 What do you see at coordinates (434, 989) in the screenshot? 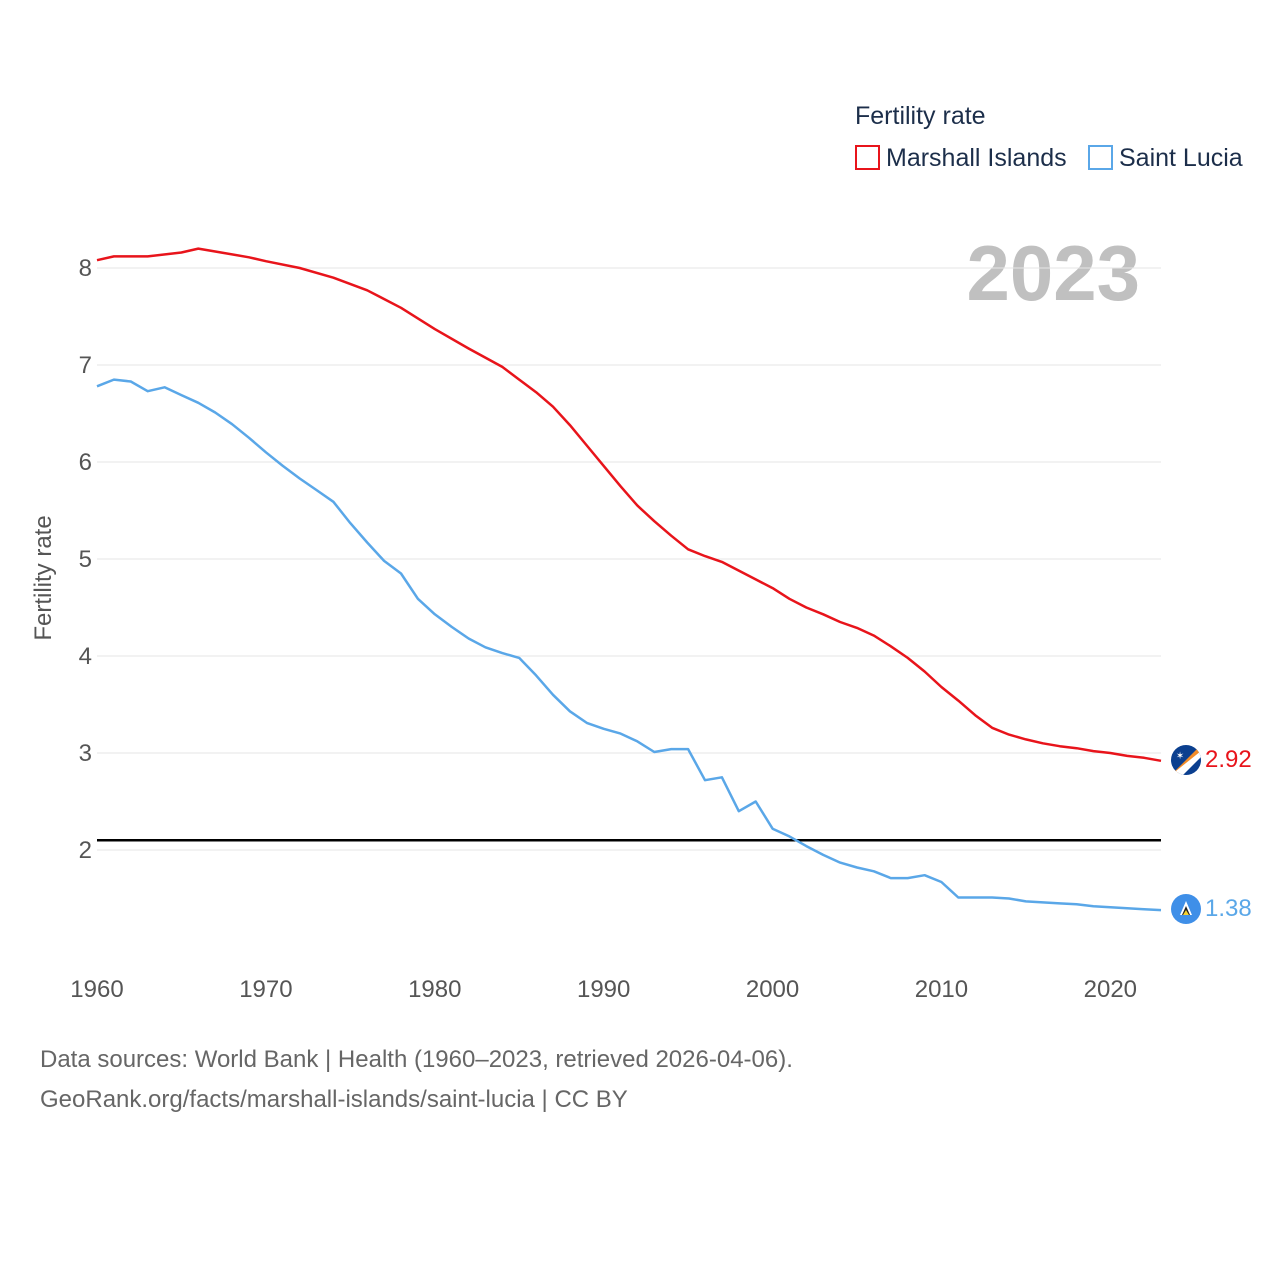
I see `x-tick-label: 1980` at bounding box center [434, 989].